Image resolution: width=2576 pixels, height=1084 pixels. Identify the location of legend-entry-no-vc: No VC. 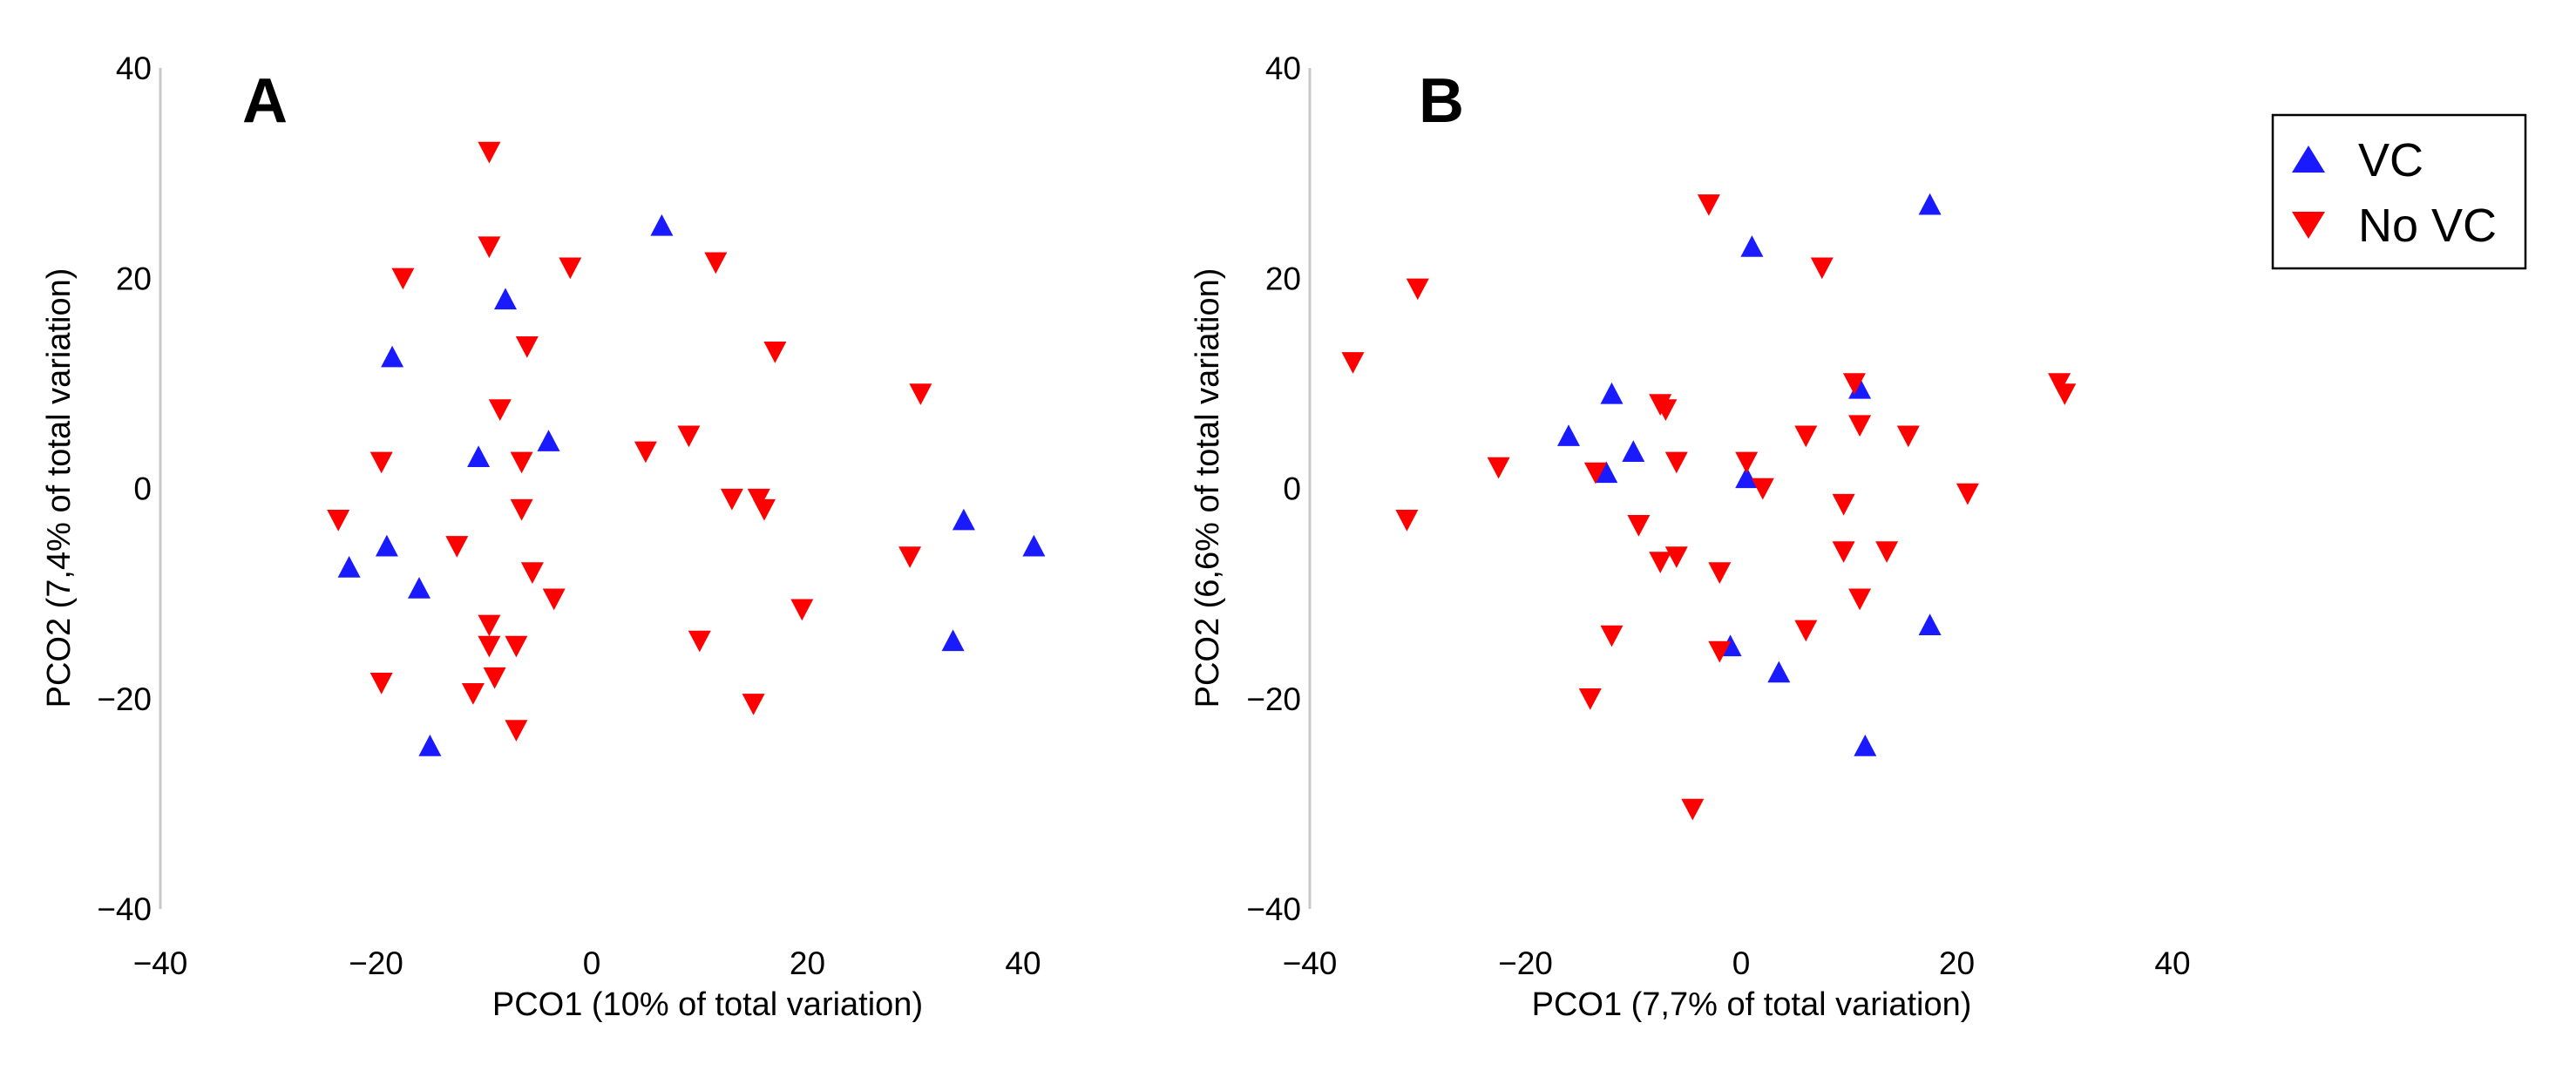
(2394, 226).